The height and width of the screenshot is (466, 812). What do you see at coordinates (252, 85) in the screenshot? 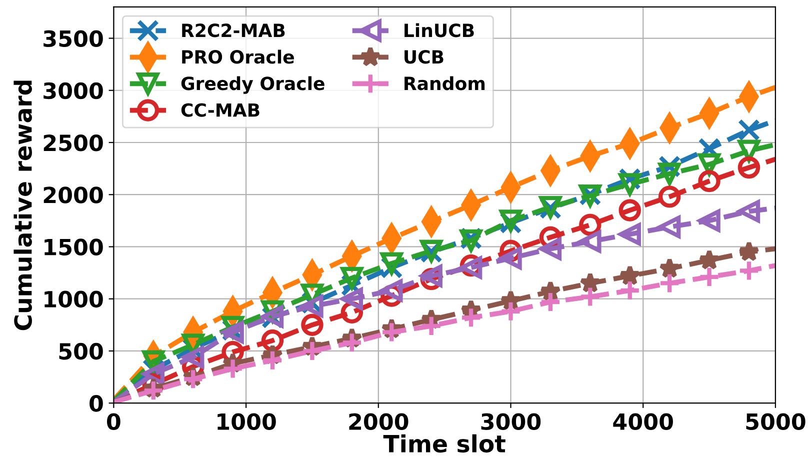
I see `legend-label: Greedy Oracle` at bounding box center [252, 85].